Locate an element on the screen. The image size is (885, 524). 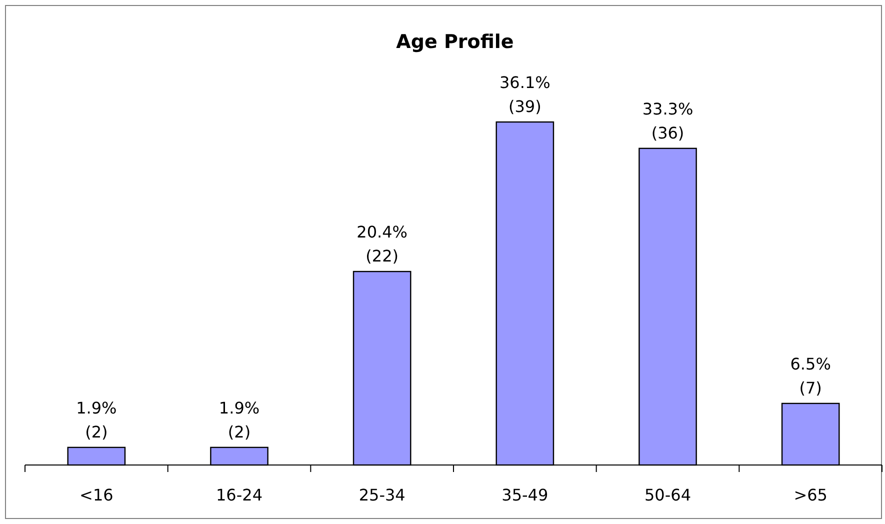
x-tick-label: 50-64 is located at coordinates (667, 494).